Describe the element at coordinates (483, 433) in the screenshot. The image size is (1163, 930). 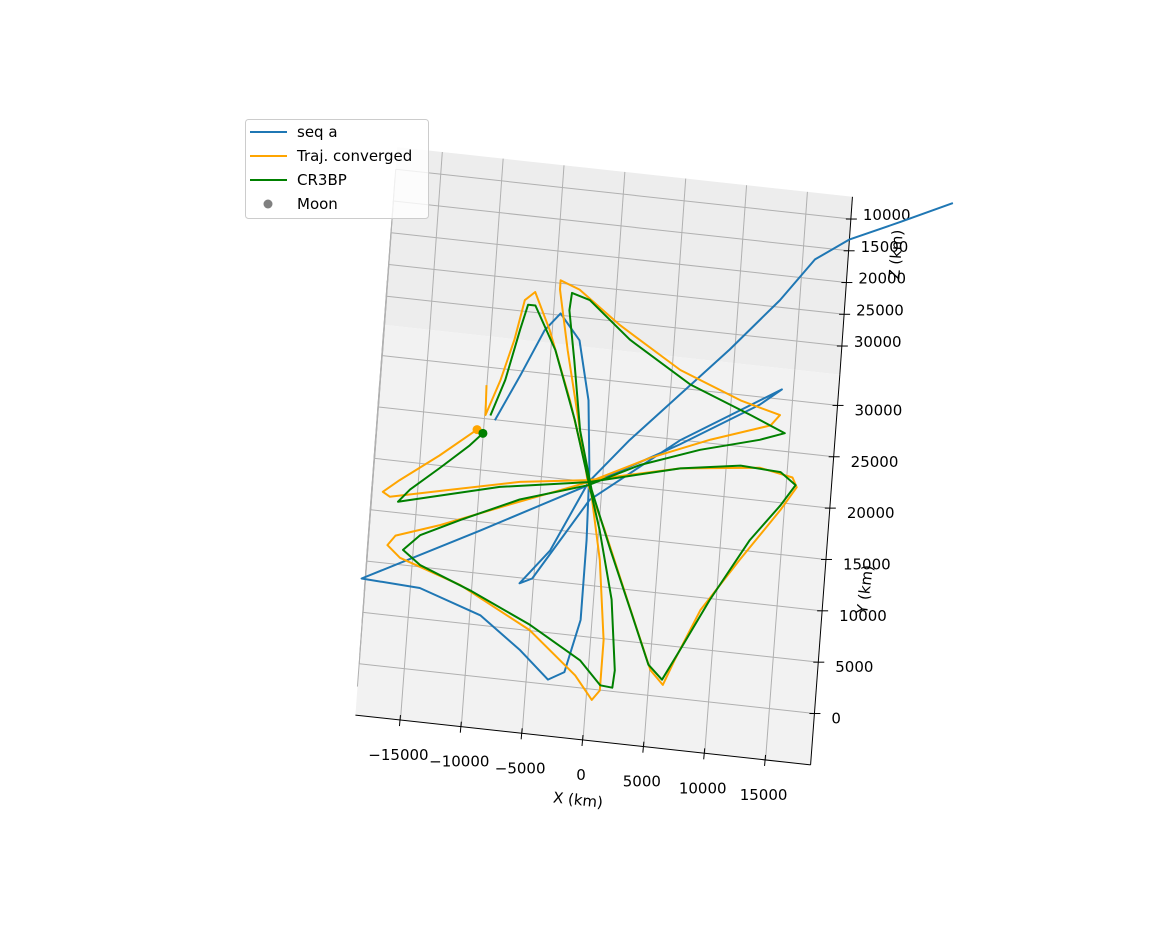
I see `start-marker` at that location.